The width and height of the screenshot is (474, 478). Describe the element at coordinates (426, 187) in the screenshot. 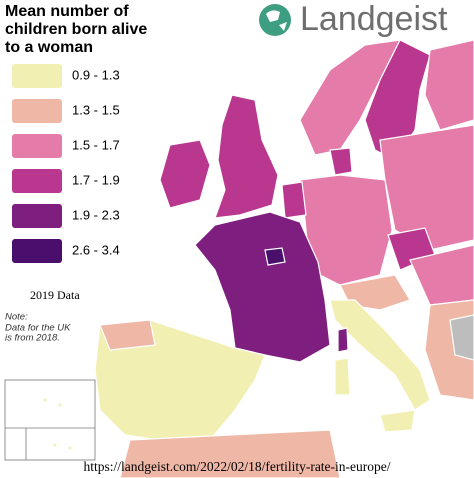

I see `baltic-east` at that location.